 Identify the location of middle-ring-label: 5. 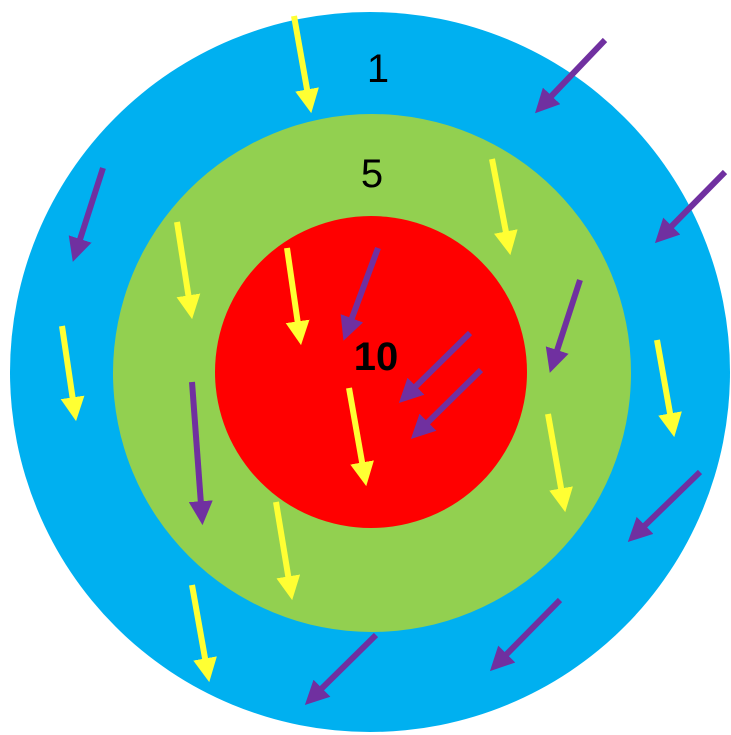
(372, 174).